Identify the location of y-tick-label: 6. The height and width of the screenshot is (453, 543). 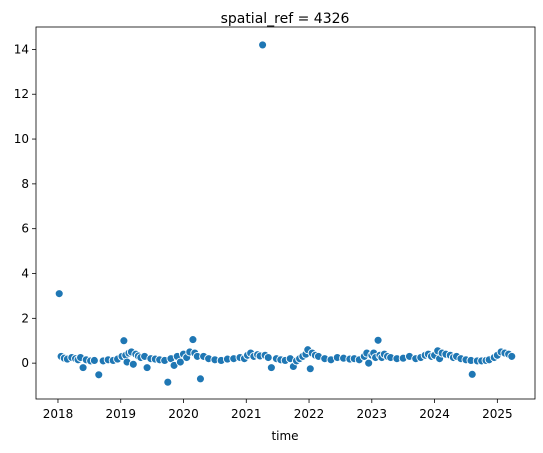
(25, 229).